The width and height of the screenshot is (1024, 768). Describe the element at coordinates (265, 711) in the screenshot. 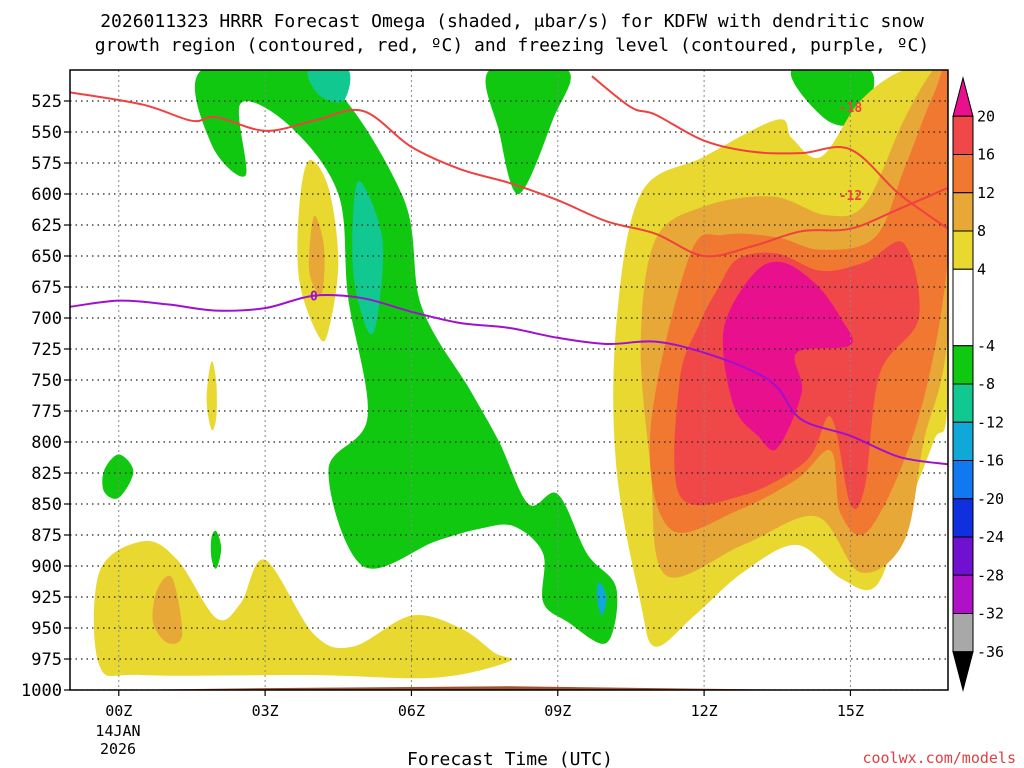

I see `x-tick-label-3: 03Z` at that location.